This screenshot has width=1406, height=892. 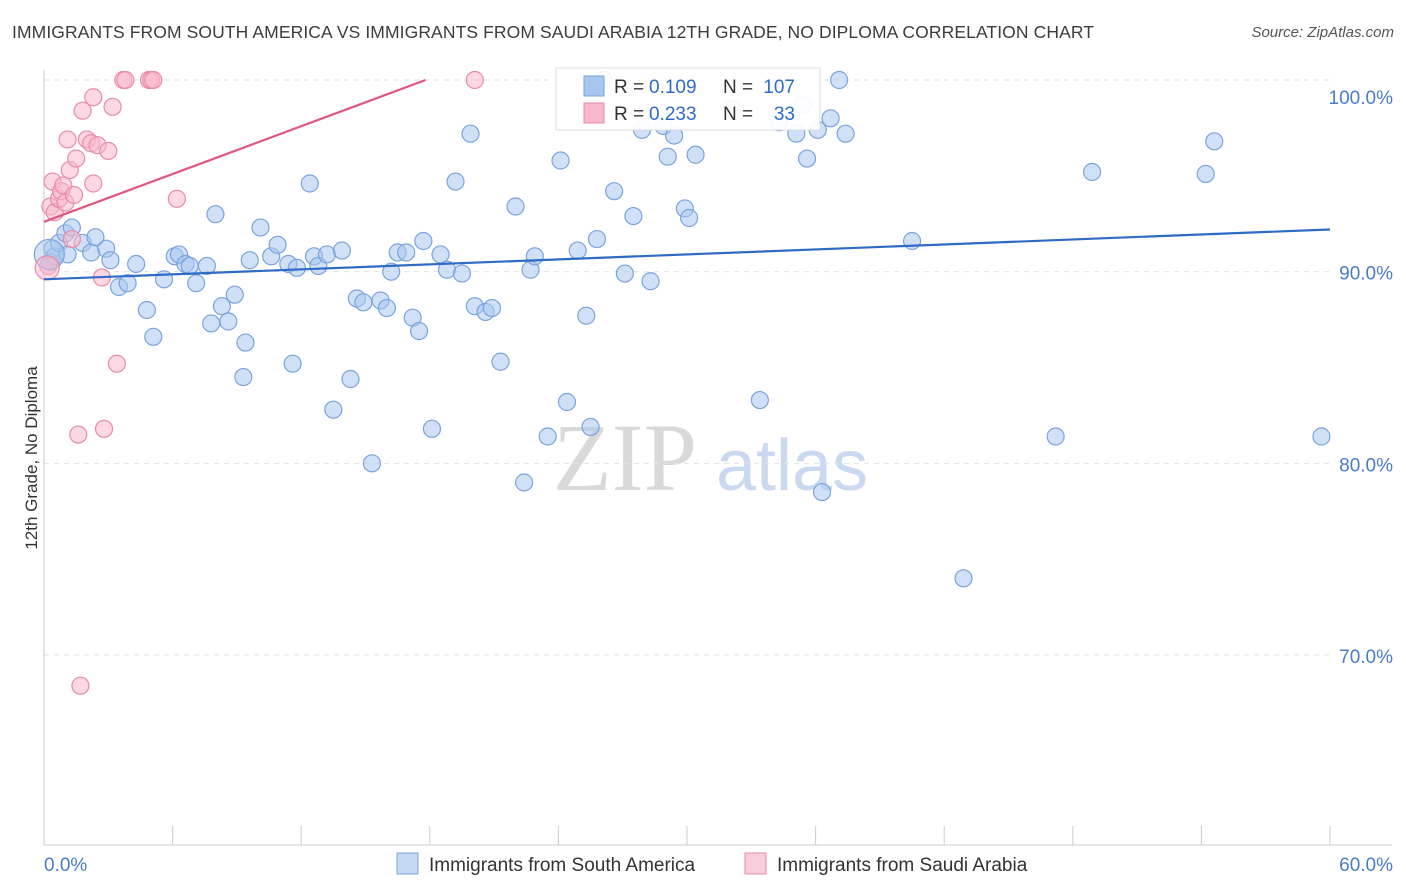 I want to click on y-tick-label: 100.0%, so click(x=1361, y=98).